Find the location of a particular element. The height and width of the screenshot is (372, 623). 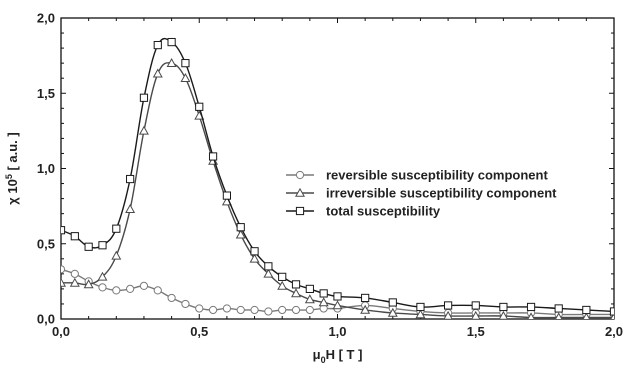

y-tick-label: 0,5 is located at coordinates (46, 243).